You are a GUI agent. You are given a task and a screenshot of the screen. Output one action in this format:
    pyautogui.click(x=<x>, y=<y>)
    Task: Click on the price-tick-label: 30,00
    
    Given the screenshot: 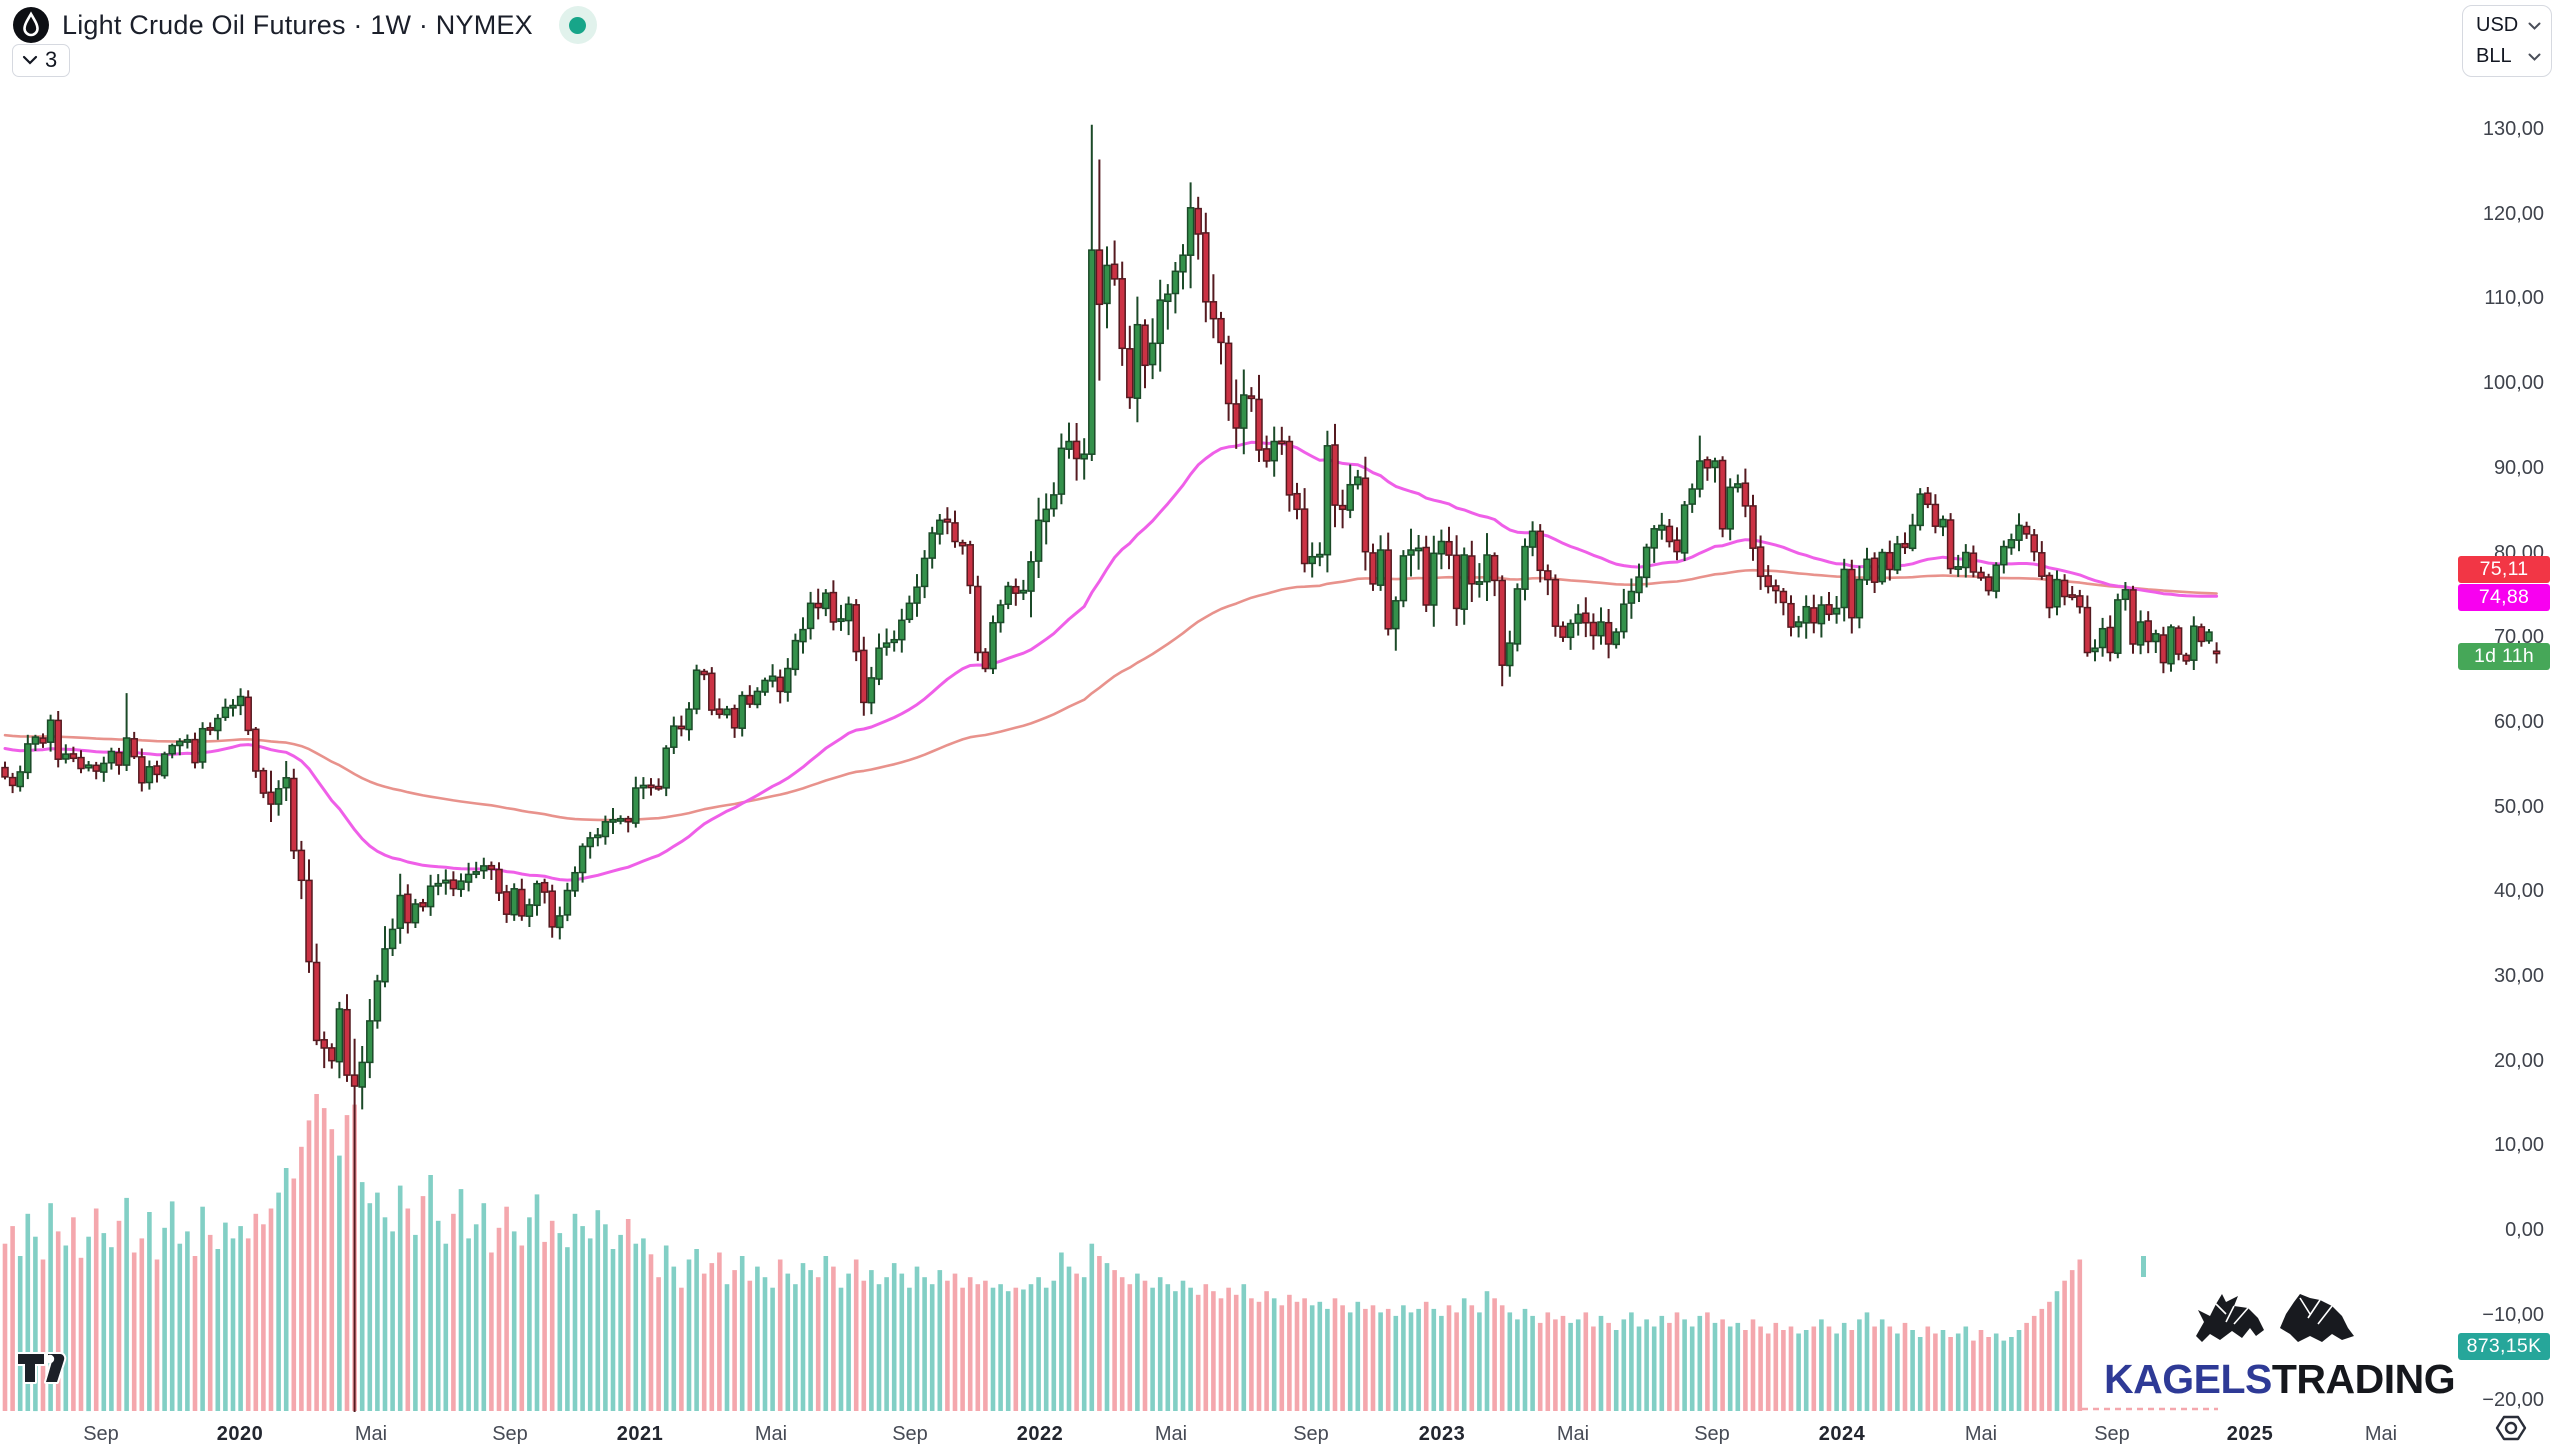 What is the action you would take?
    pyautogui.click(x=2518, y=976)
    